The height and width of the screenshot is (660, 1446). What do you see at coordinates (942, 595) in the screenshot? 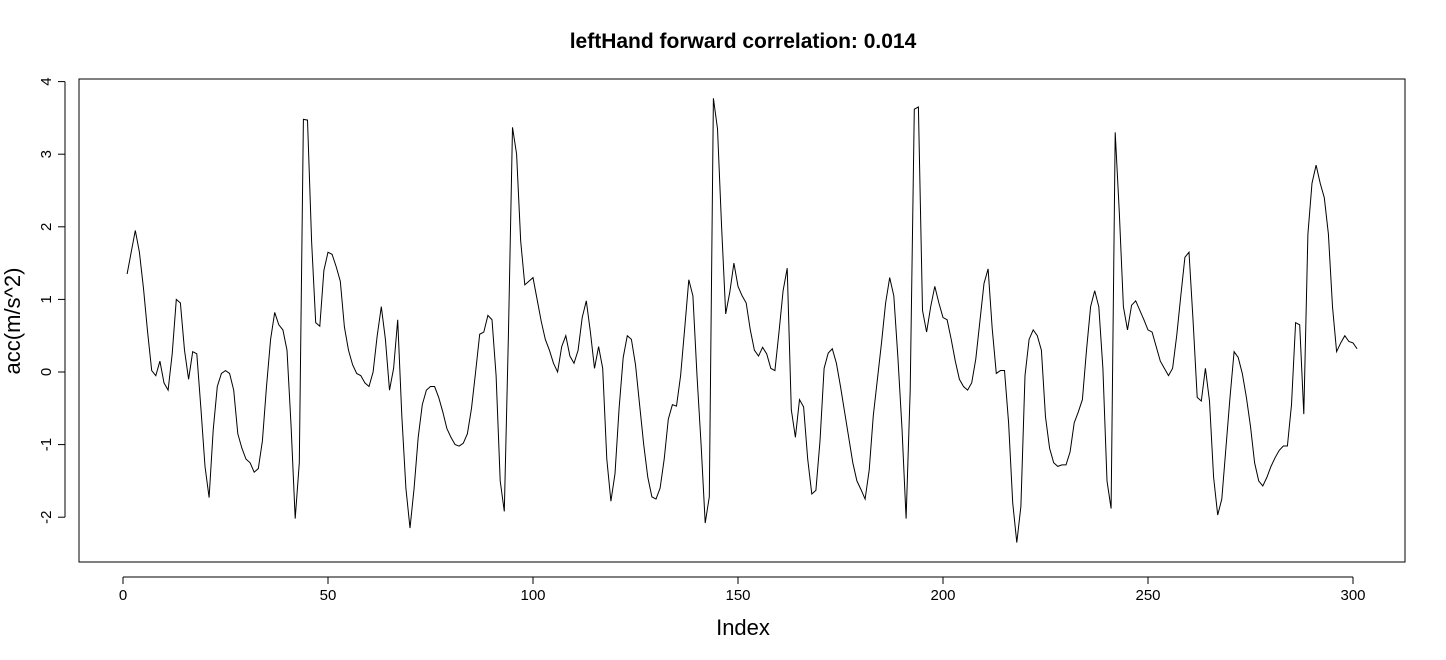
I see `x-tick-label: 200` at bounding box center [942, 595].